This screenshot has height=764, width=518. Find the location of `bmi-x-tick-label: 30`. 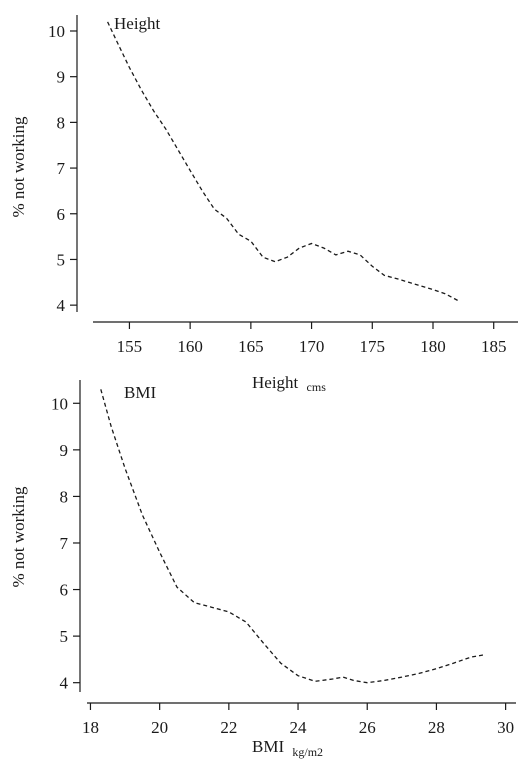

bmi-x-tick-label: 30 is located at coordinates (505, 727).